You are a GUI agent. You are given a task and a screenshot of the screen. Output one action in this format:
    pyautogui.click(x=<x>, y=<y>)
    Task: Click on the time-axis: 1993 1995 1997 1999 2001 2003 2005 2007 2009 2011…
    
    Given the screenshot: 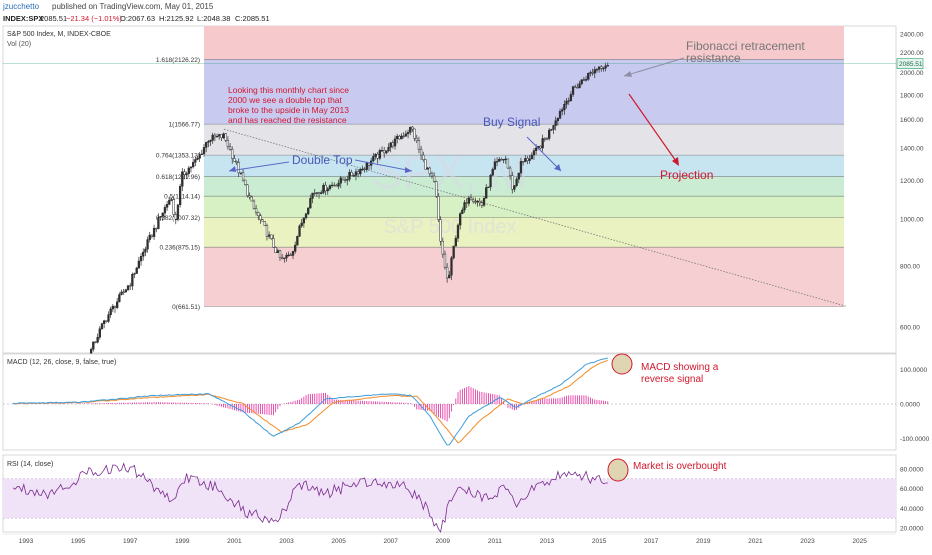 What is the action you would take?
    pyautogui.click(x=449, y=539)
    